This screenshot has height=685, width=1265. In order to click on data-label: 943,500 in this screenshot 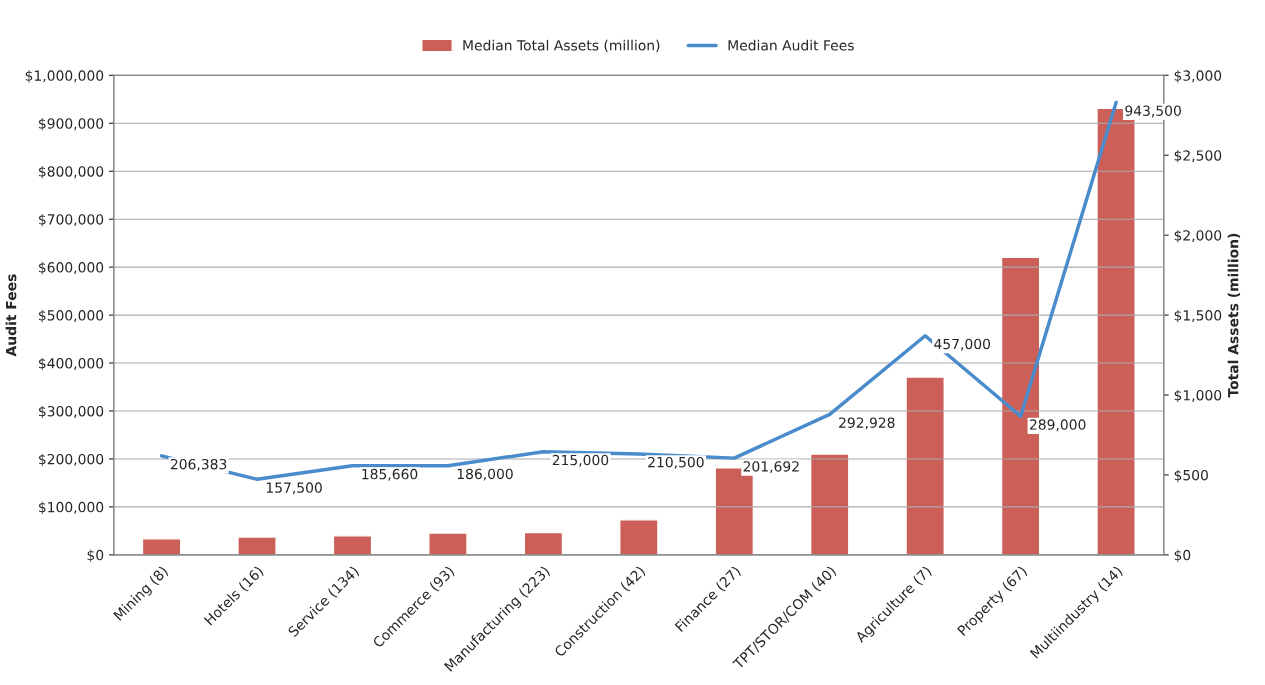, I will do `click(1153, 111)`.